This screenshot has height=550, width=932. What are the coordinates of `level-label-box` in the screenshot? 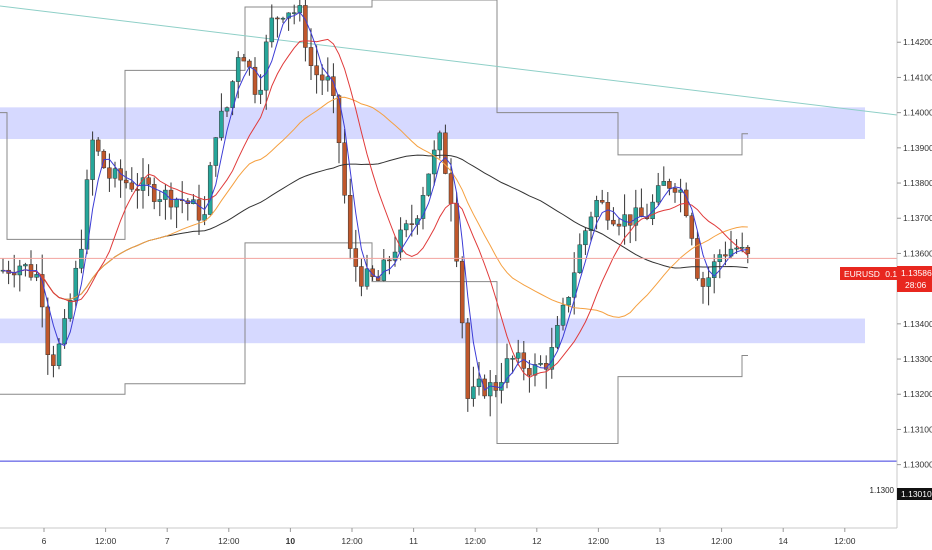 It's located at (881, 490).